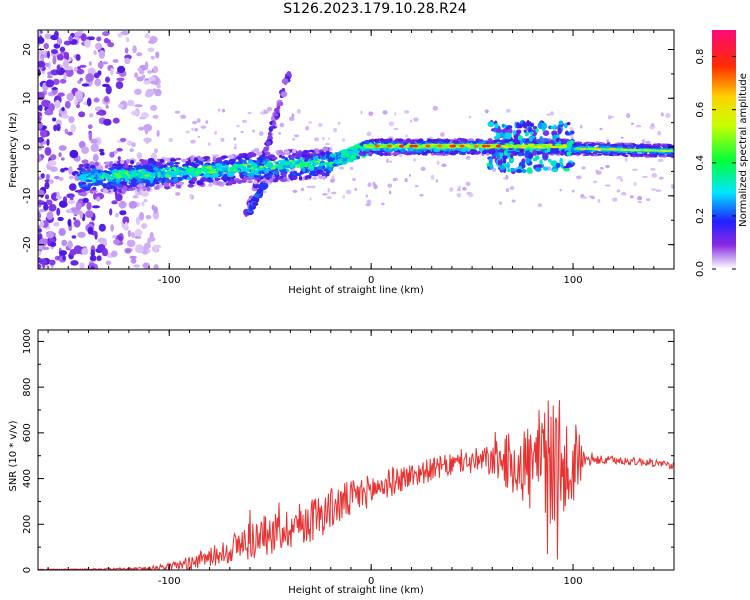  What do you see at coordinates (27, 98) in the screenshot?
I see `spectrogram-ytick-label: 10` at bounding box center [27, 98].